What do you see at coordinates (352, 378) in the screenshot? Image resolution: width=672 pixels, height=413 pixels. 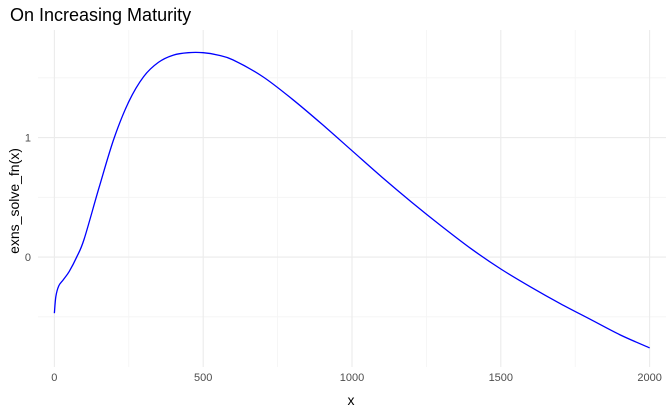 I see `x-tick-label: 1000` at bounding box center [352, 378].